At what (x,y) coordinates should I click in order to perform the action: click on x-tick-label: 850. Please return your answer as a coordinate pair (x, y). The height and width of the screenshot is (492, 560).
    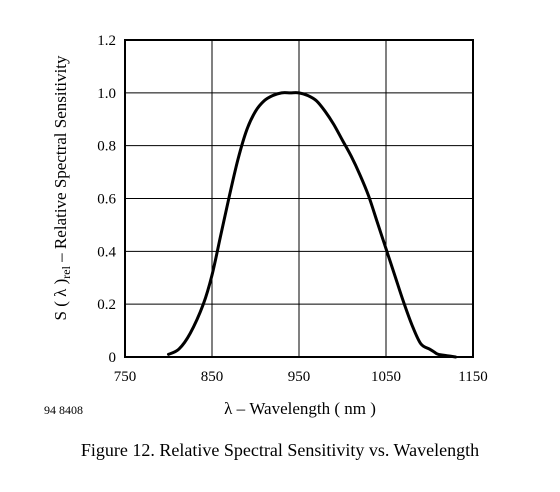
    Looking at the image, I should click on (212, 377).